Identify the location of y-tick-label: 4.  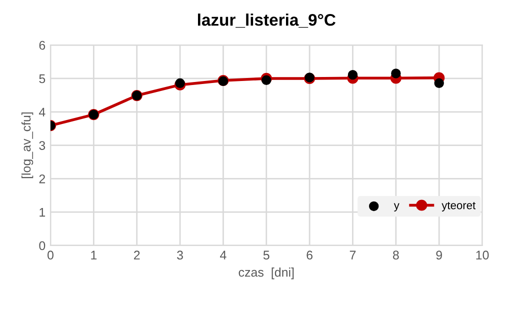
(42, 112).